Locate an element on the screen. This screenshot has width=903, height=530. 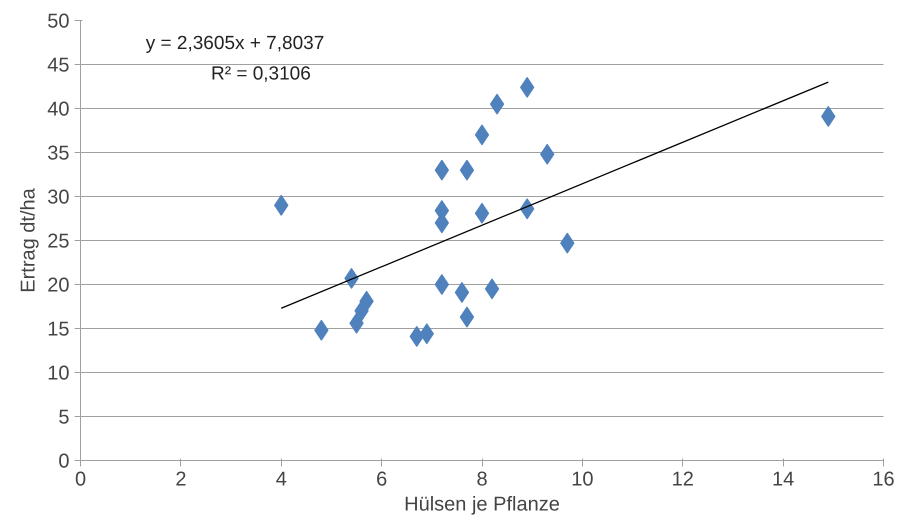
y-tick-label: 45 is located at coordinates (58, 65).